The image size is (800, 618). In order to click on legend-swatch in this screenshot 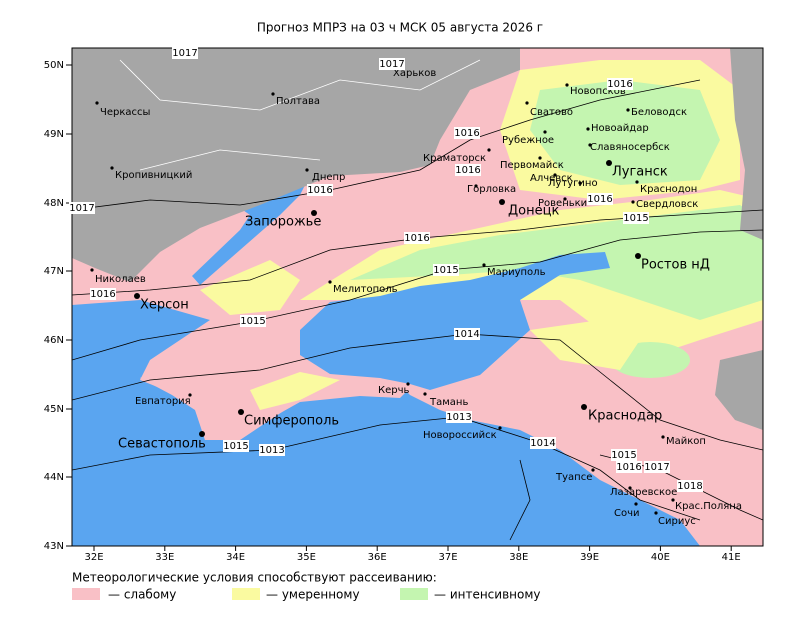, I will do `click(86, 594)`.